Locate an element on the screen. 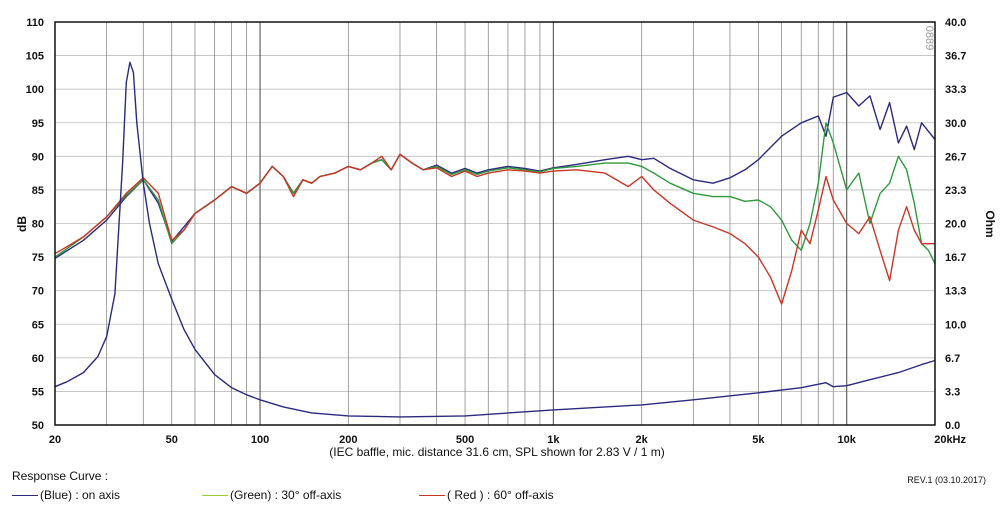 The image size is (1000, 508). x-tick-20: 20 is located at coordinates (55, 440).